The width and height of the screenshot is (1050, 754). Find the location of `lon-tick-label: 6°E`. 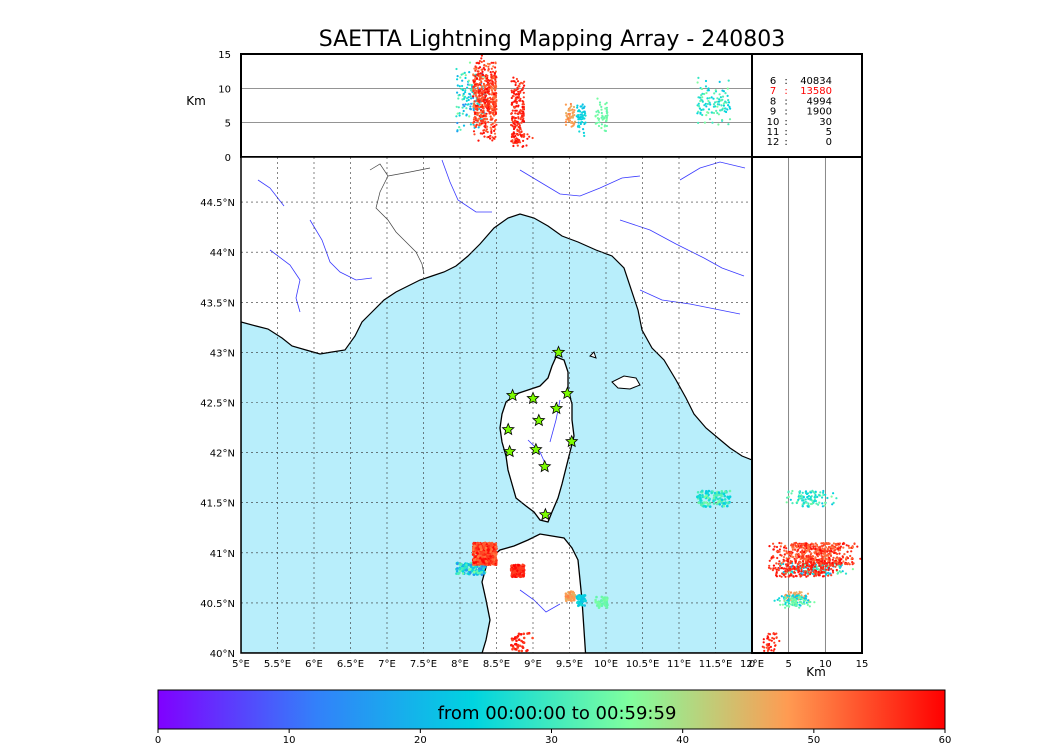

lon-tick-label: 6°E is located at coordinates (314, 664).